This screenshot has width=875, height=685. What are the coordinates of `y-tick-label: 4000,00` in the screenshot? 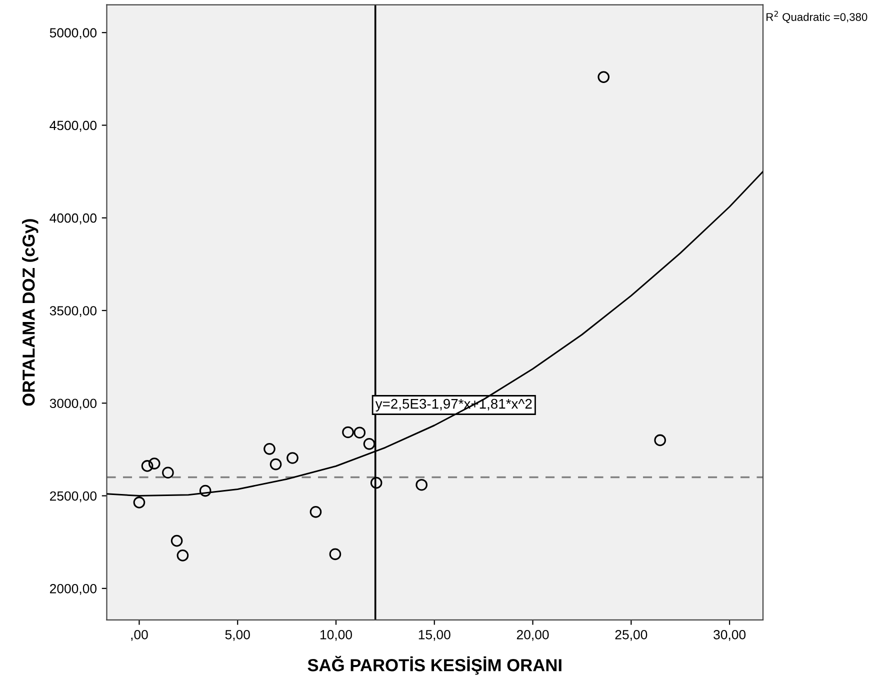 It's located at (73, 218).